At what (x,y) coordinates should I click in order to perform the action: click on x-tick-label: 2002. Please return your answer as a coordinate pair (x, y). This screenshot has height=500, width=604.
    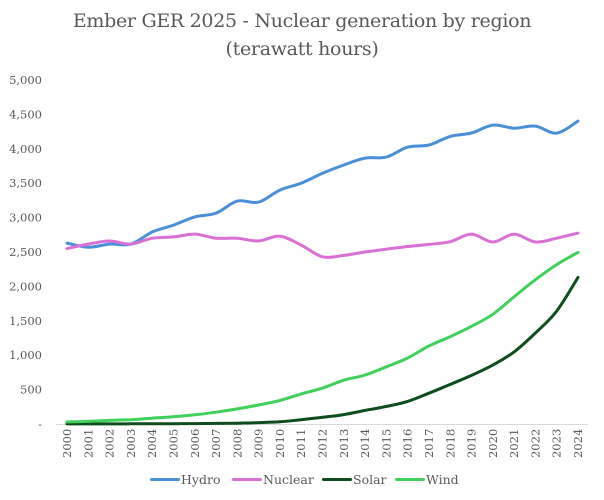
    Looking at the image, I should click on (110, 443).